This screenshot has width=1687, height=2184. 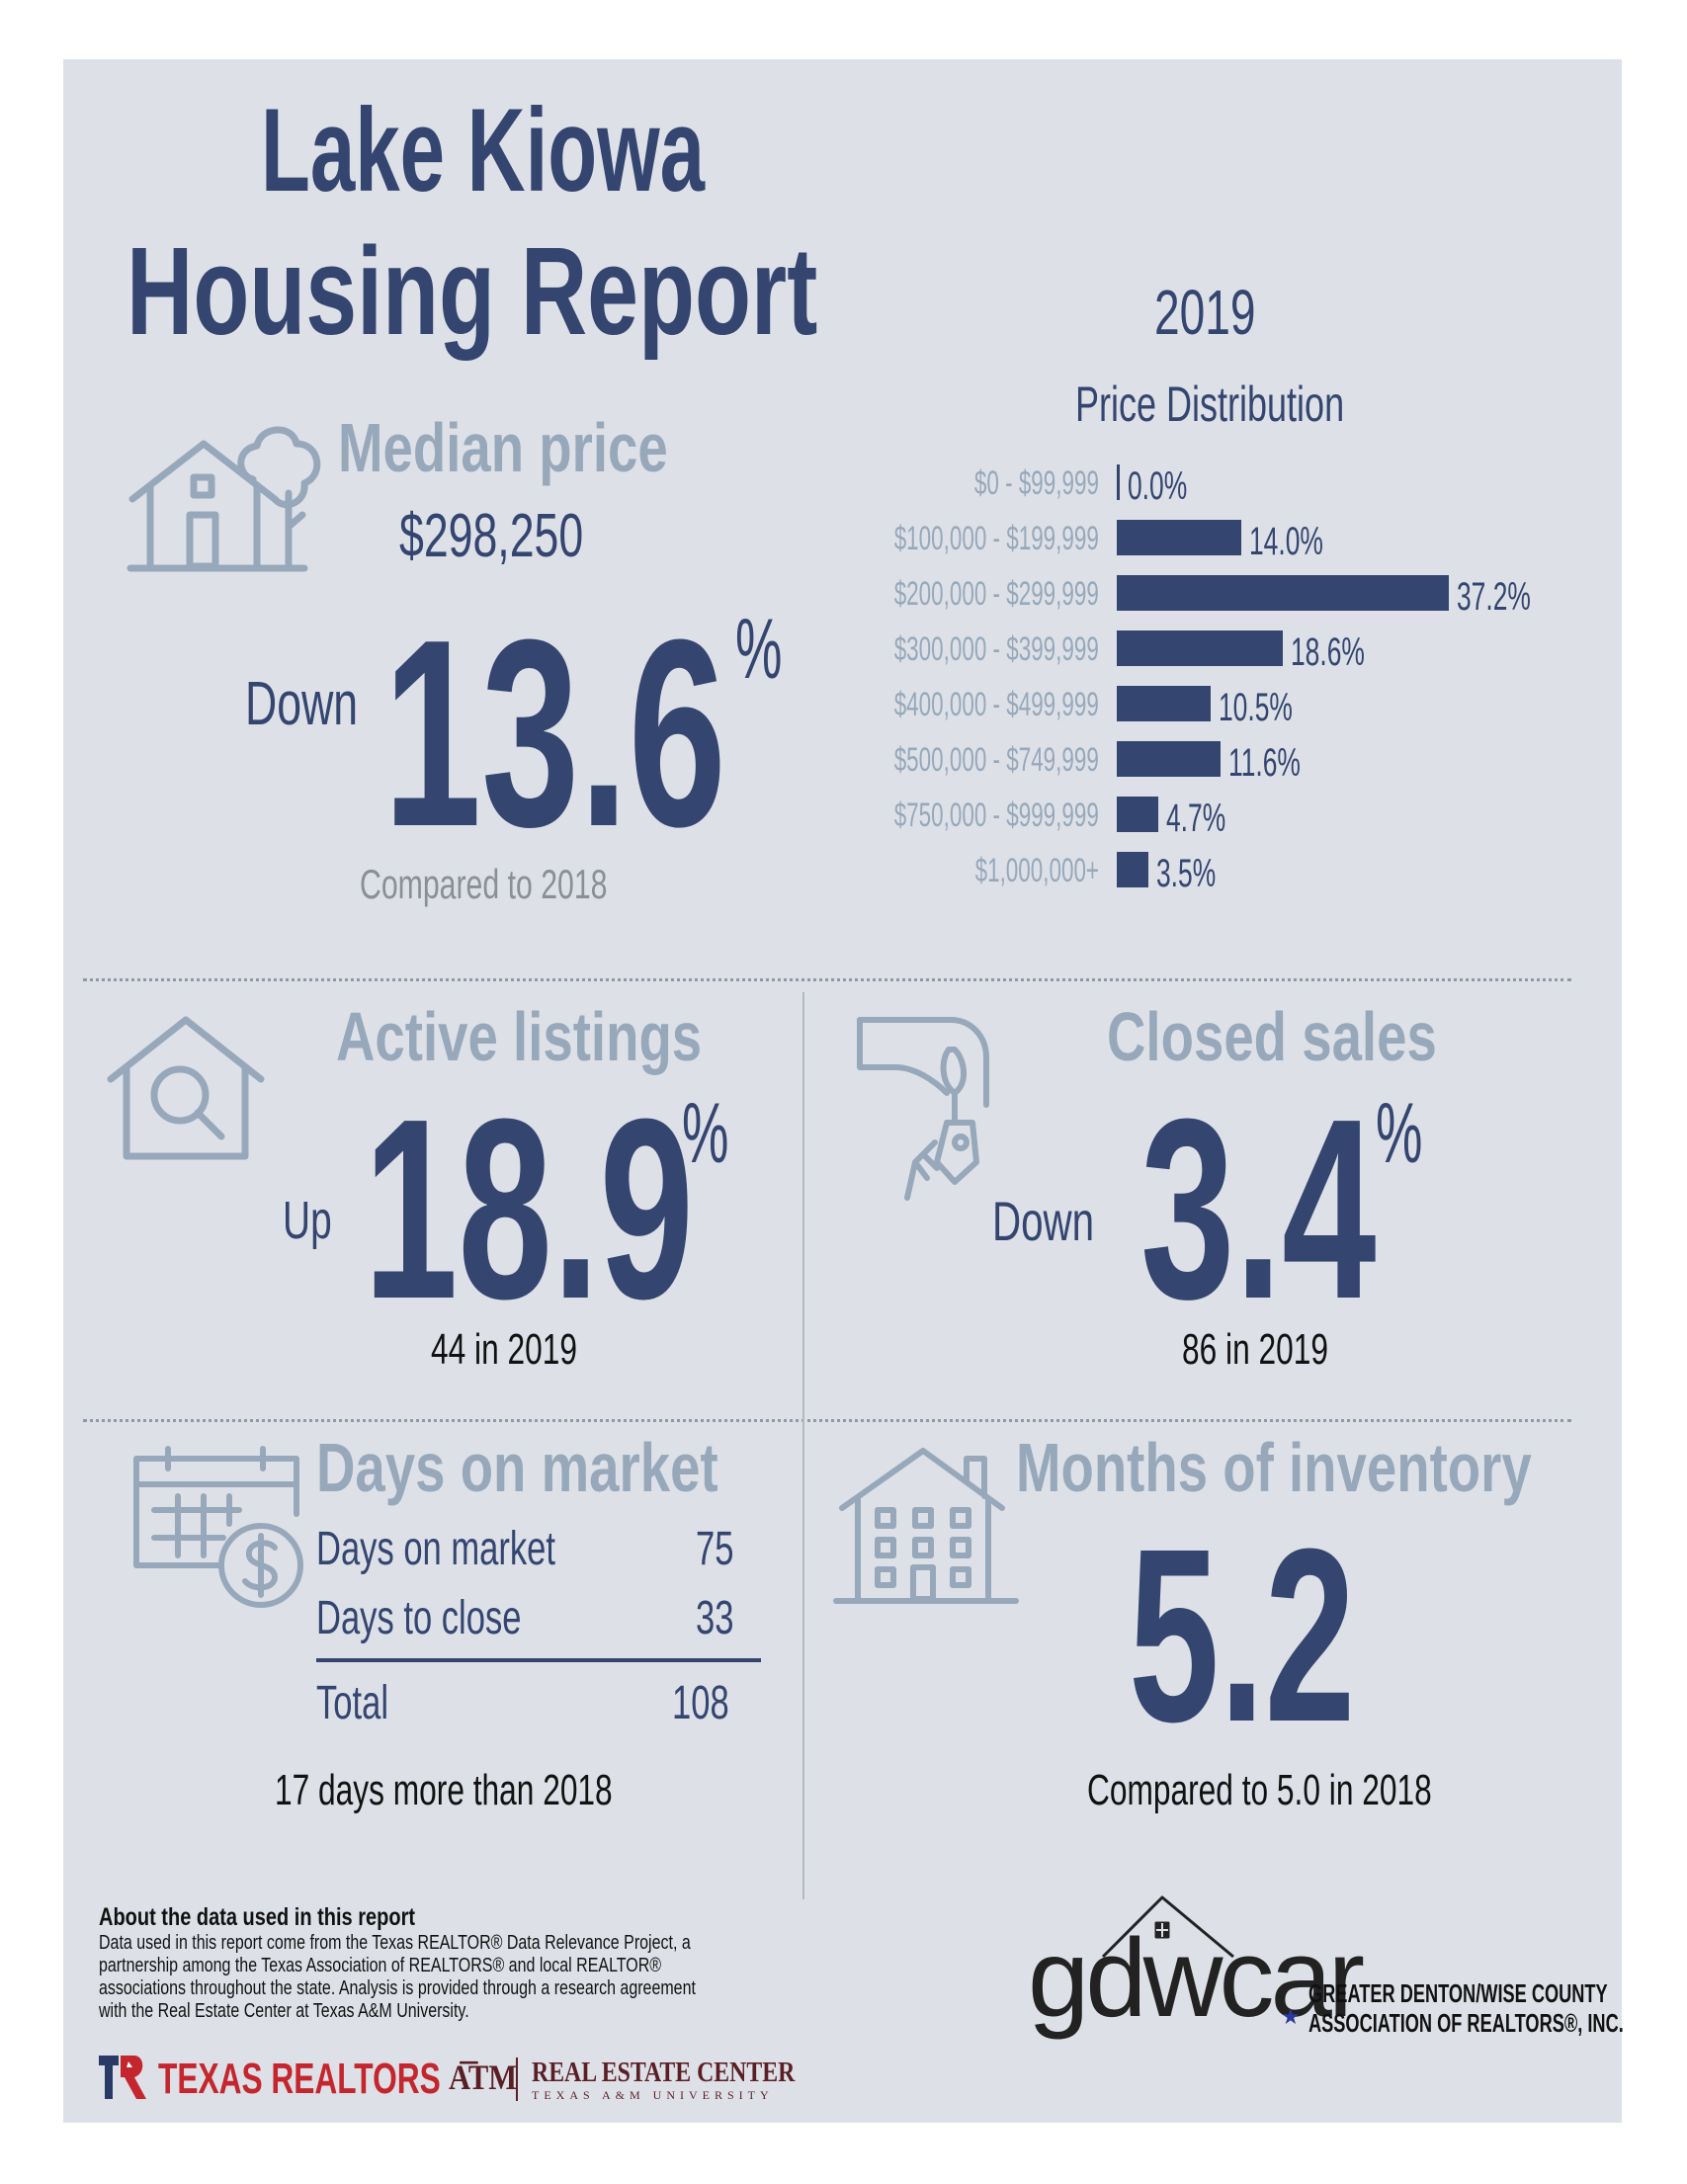 I want to click on chart-data-label: 18.6%, so click(x=1328, y=652).